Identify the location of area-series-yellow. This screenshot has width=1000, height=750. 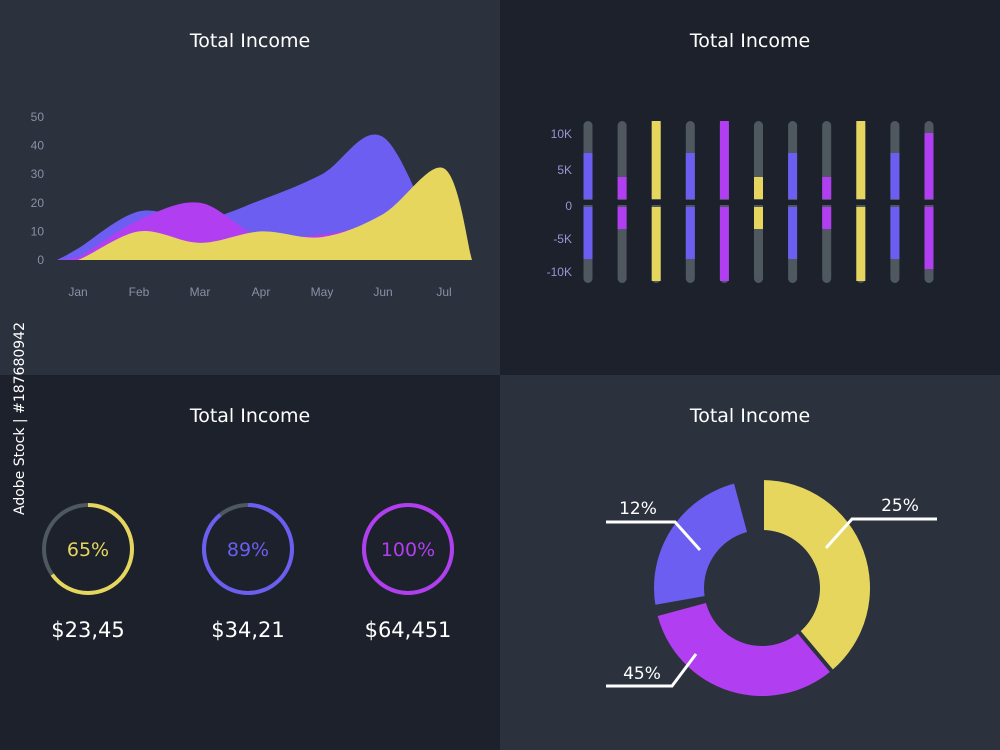
(264, 213).